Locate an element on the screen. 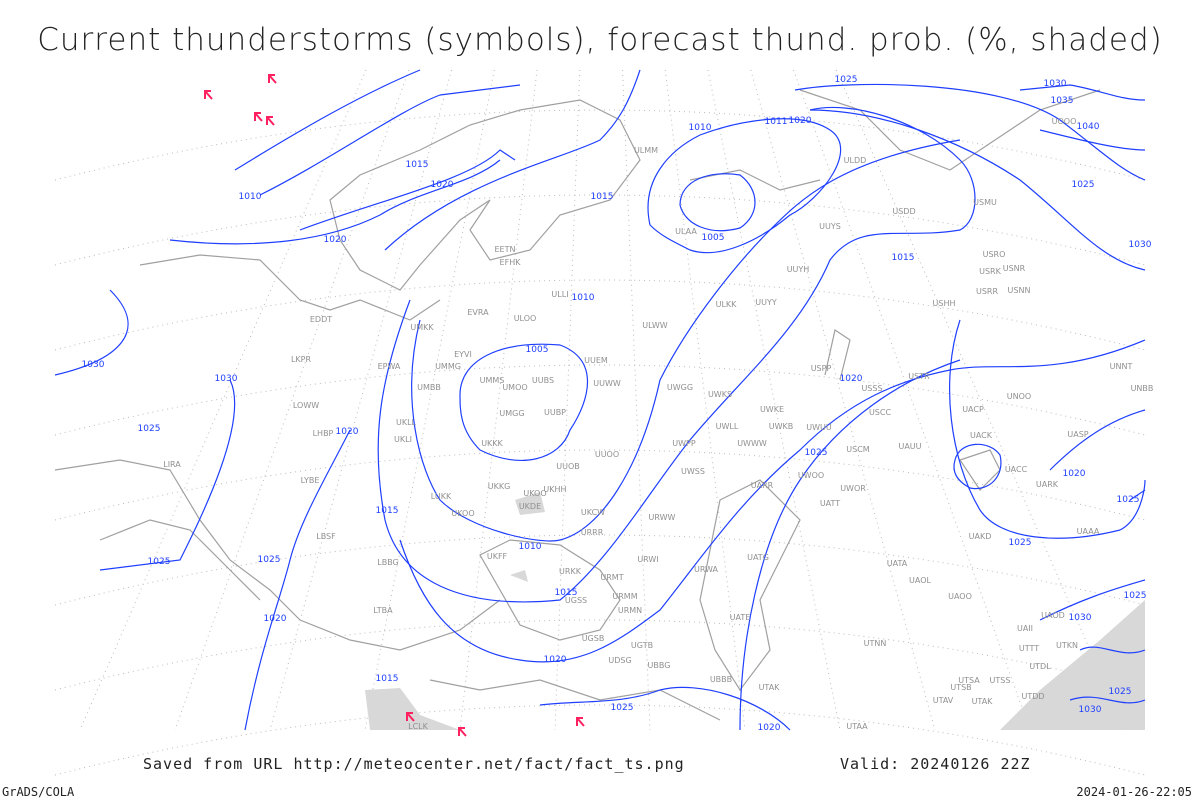 The height and width of the screenshot is (800, 1200). station-label: UWPP is located at coordinates (684, 443).